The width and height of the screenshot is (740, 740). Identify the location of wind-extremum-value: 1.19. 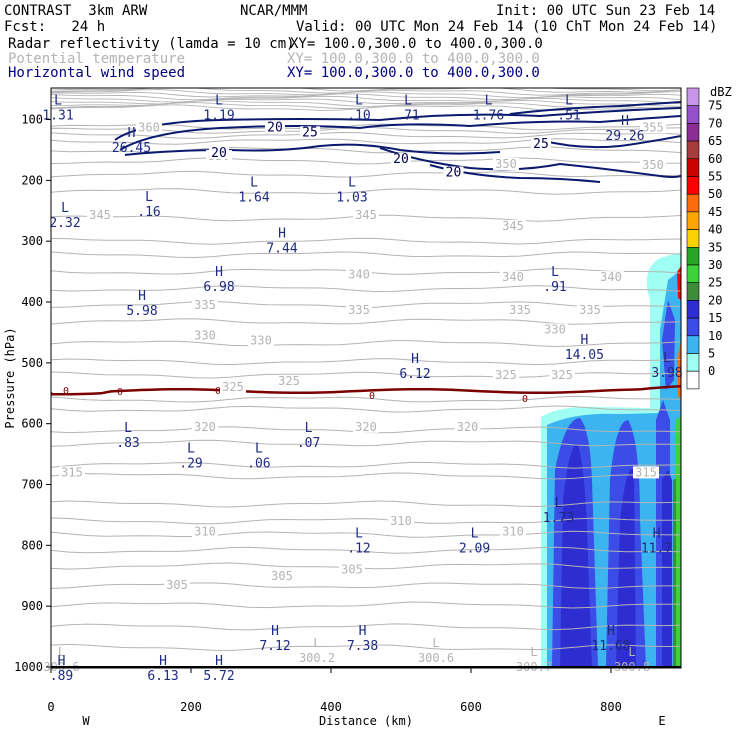
(218, 115).